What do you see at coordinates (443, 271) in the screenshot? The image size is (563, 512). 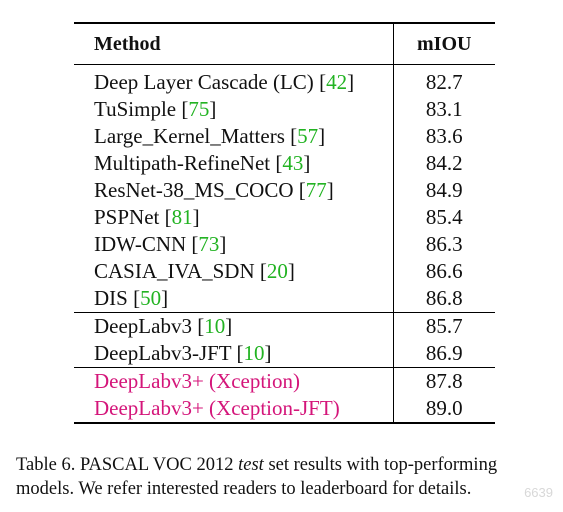 I see `miou-cell: 86.6` at bounding box center [443, 271].